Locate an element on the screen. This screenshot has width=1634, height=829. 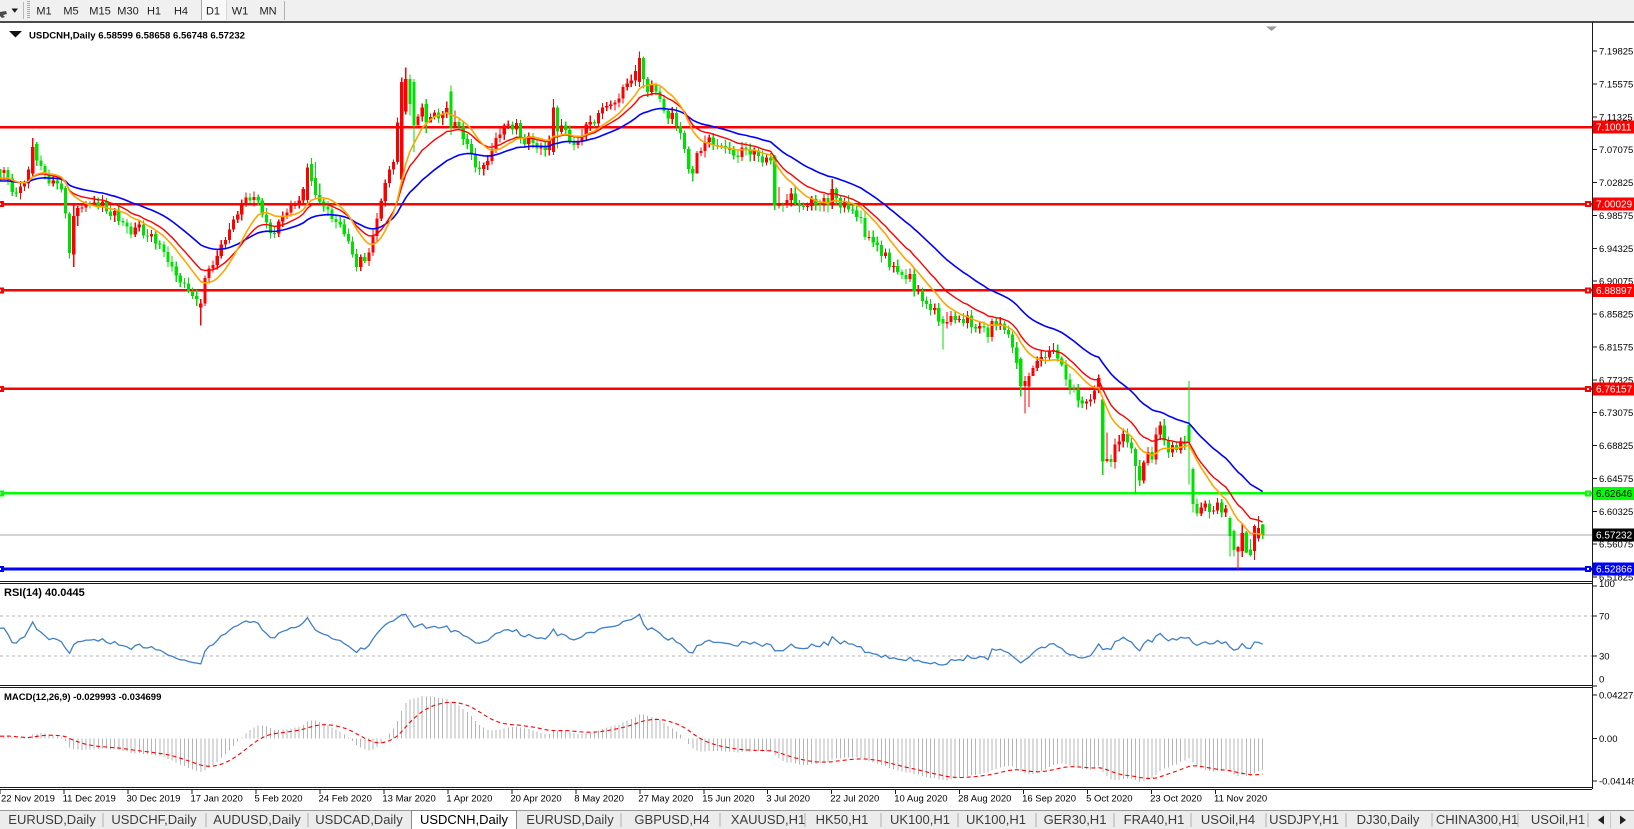
svg-text: 7.07075 is located at coordinates (1616, 150).